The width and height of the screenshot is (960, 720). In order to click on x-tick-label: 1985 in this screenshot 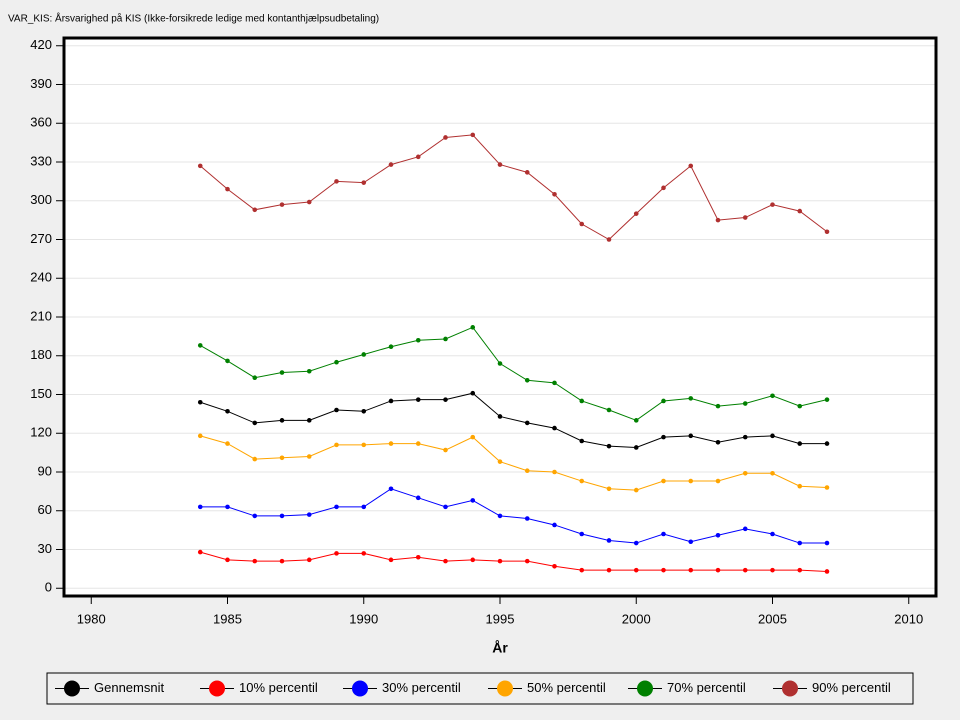, I will do `click(227, 618)`.